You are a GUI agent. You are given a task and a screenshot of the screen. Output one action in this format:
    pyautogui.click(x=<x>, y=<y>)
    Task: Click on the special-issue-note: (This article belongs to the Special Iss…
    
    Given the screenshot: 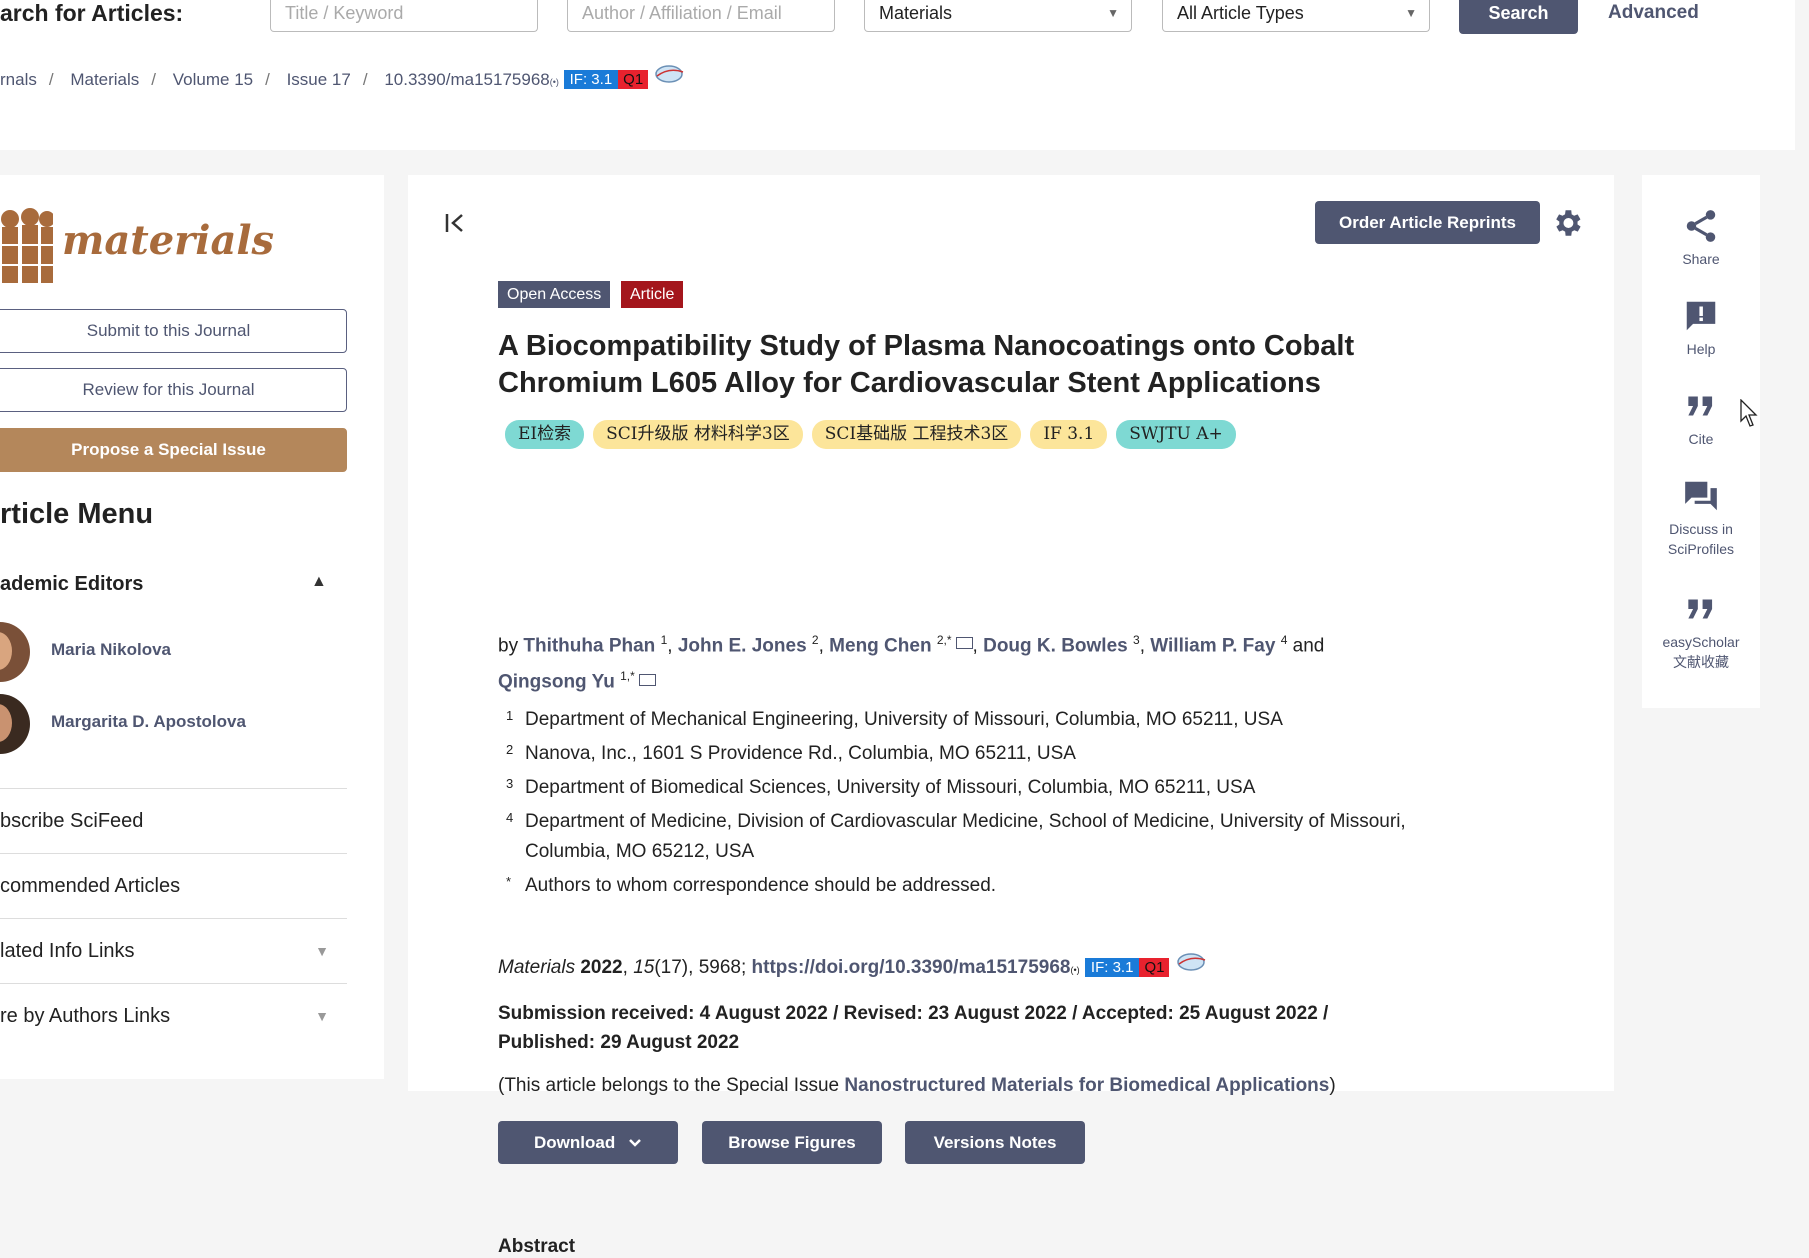 What is the action you would take?
    pyautogui.click(x=917, y=1086)
    